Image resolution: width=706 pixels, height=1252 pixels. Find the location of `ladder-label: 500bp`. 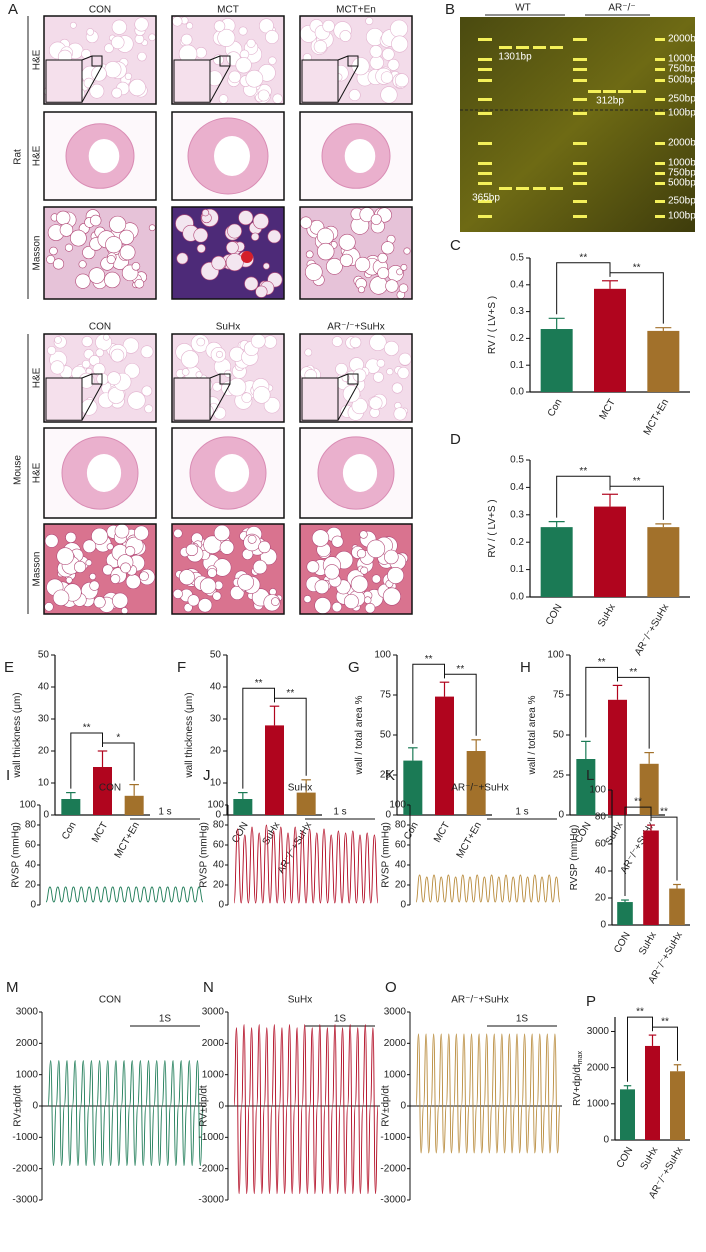

ladder-label: 500bp is located at coordinates (682, 80).